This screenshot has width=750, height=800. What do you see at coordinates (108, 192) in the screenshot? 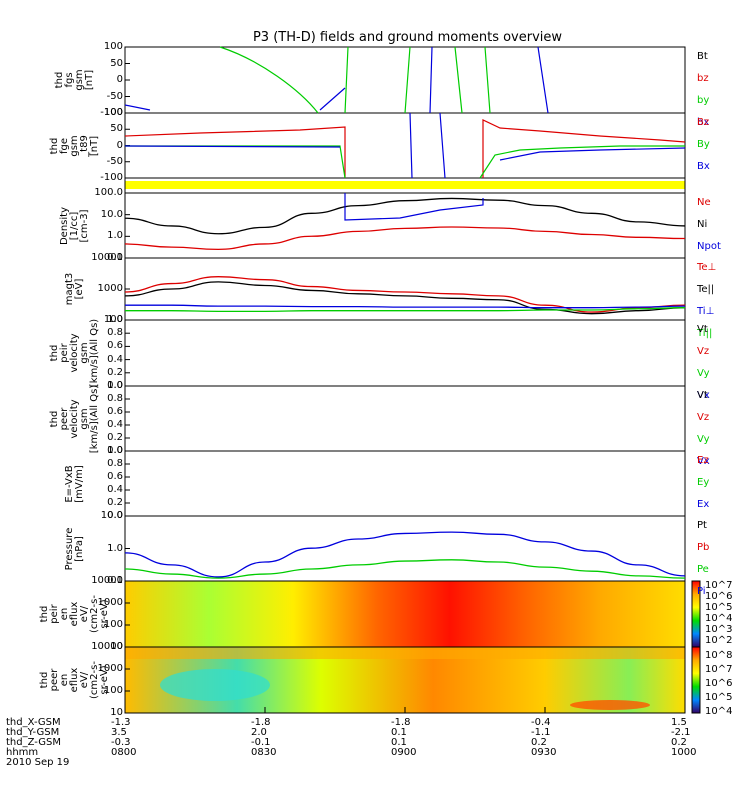
I see `ytick-density-0: 100.0` at bounding box center [108, 192].